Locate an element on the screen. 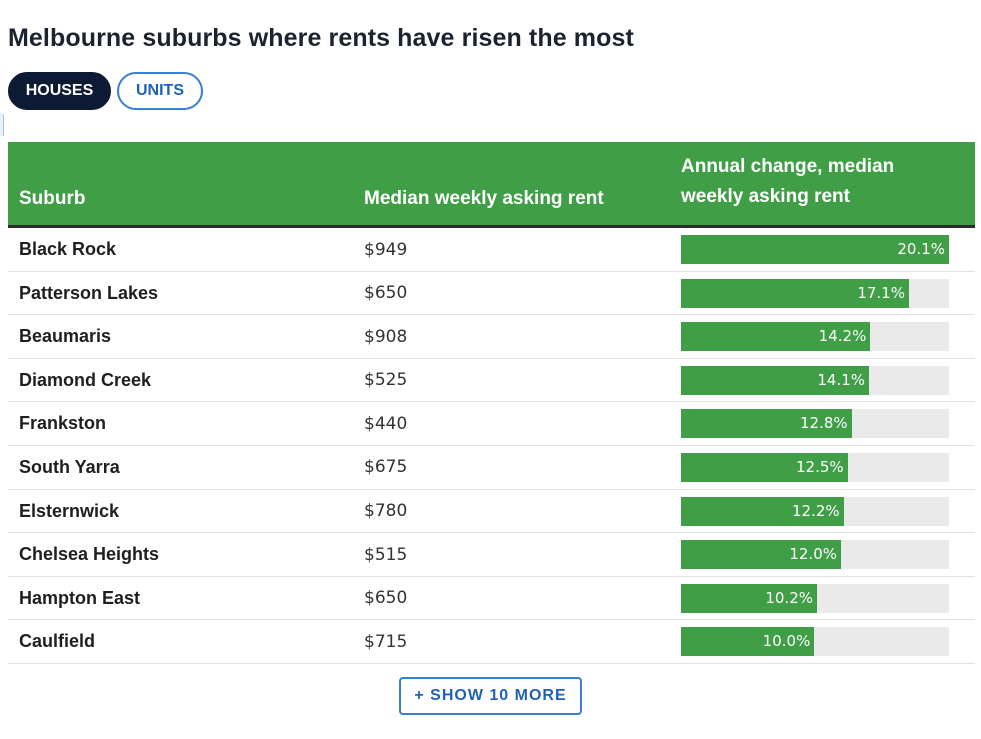 The image size is (981, 739). dwelling-type-toggle: HOUSES UNITS is located at coordinates (105, 91).